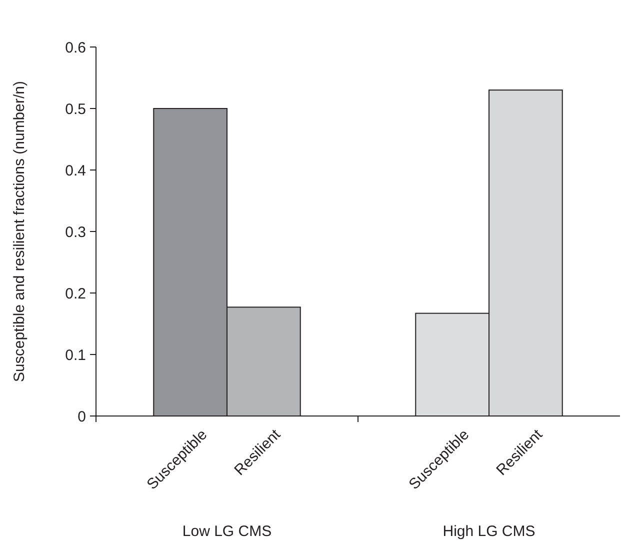  I want to click on y-tick-label: 0.3, so click(75, 232).